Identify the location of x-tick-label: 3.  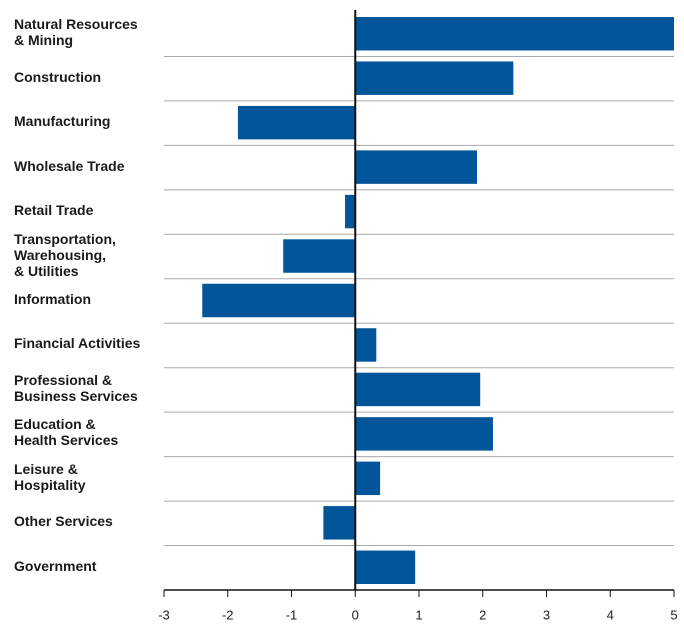
(546, 614).